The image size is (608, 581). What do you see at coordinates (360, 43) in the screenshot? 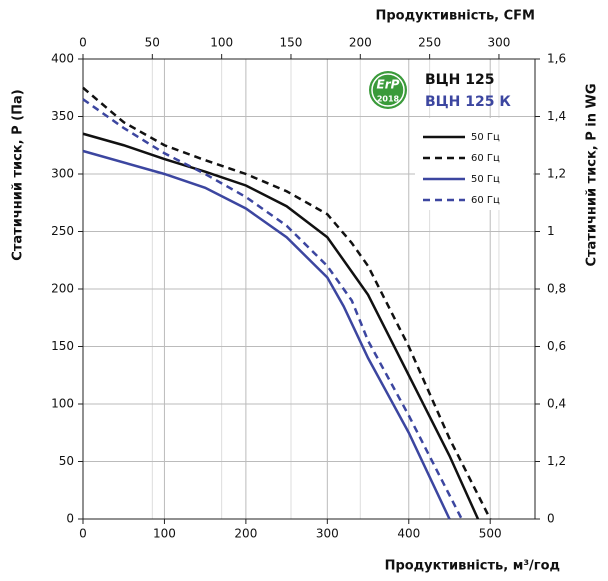
I see `x2-tick-label: 200` at bounding box center [360, 43].